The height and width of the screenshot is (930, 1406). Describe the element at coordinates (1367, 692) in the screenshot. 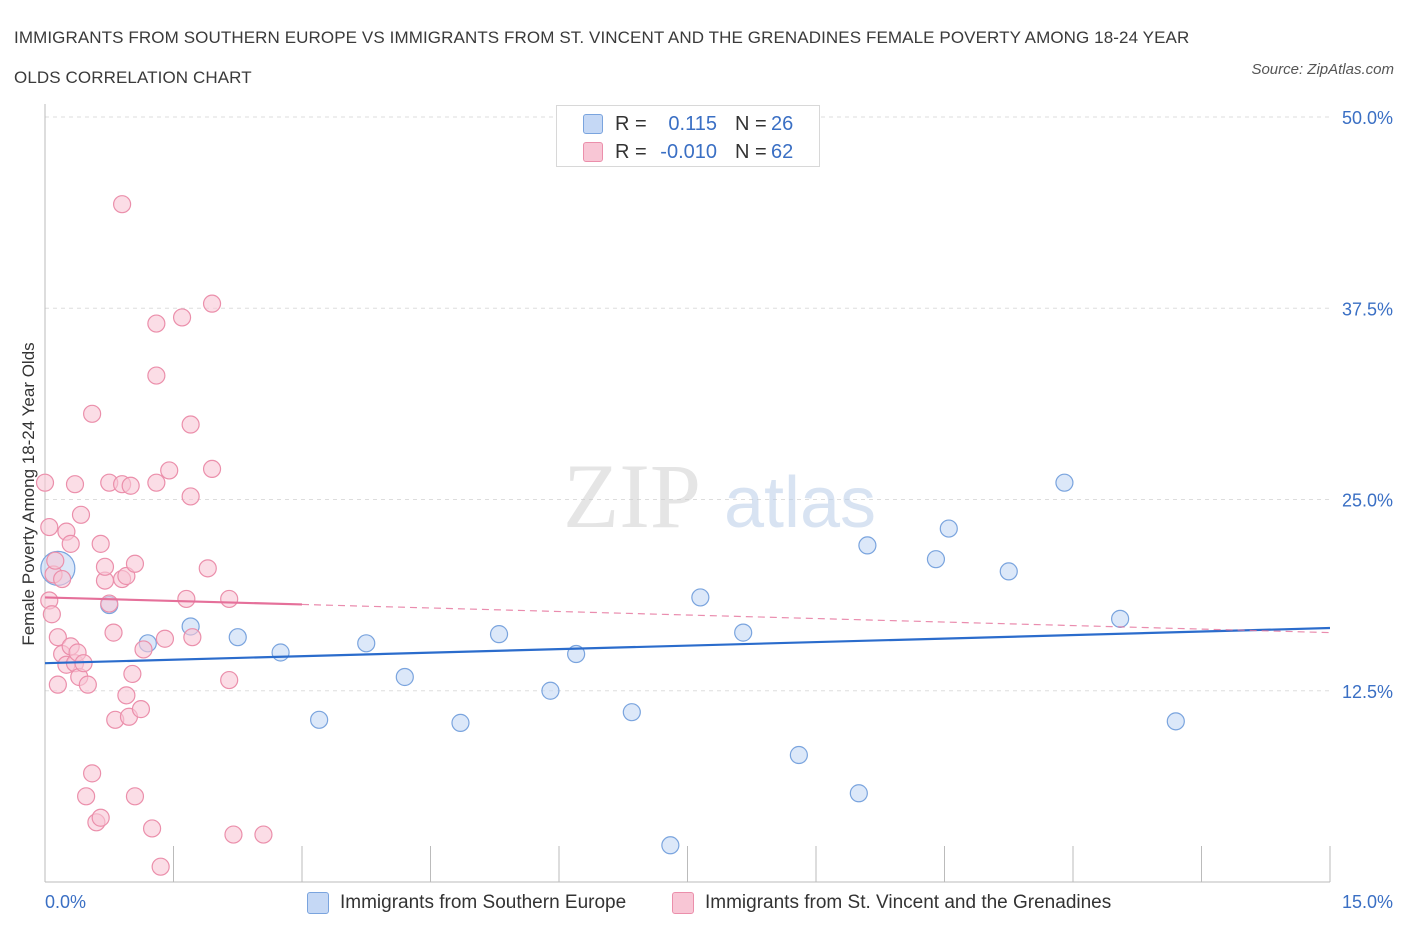

I see `y-tick-label: 12.5%` at that location.